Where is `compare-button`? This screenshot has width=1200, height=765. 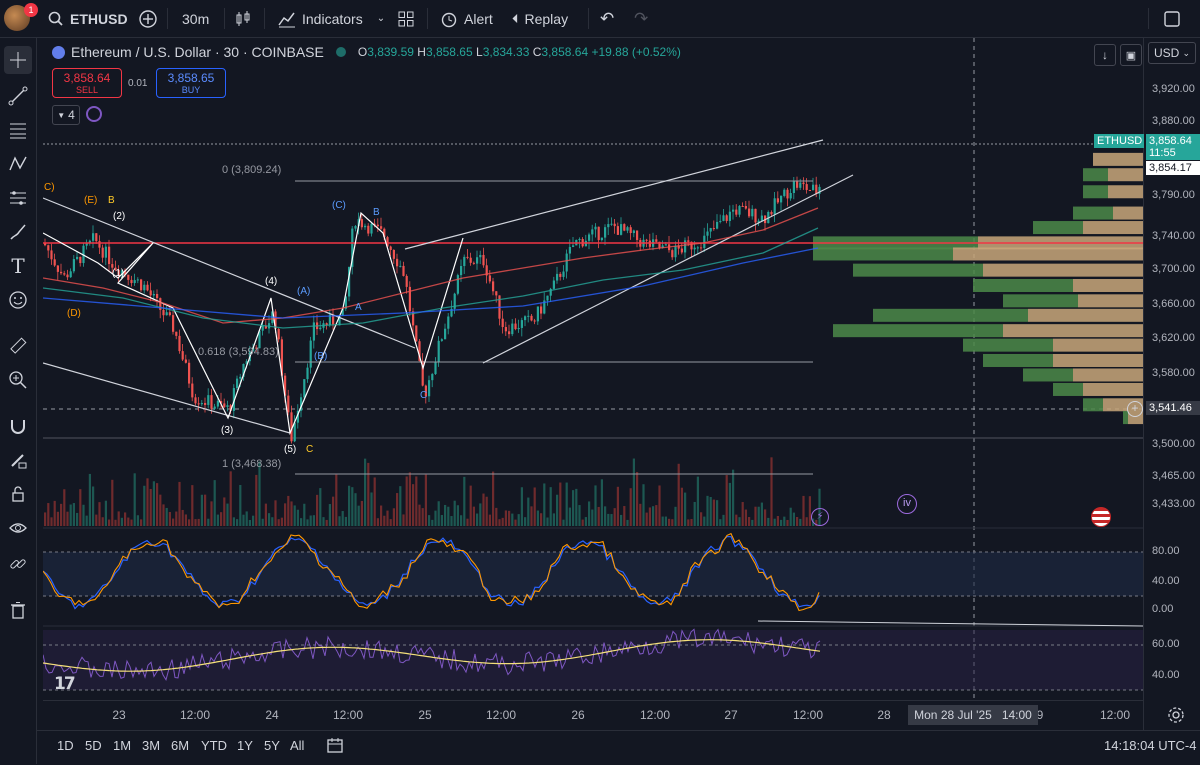 compare-button is located at coordinates (148, 18).